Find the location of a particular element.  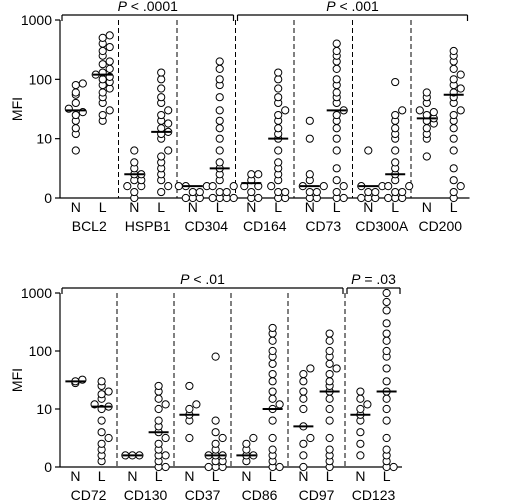

marker-name: CD37 is located at coordinates (203, 494).